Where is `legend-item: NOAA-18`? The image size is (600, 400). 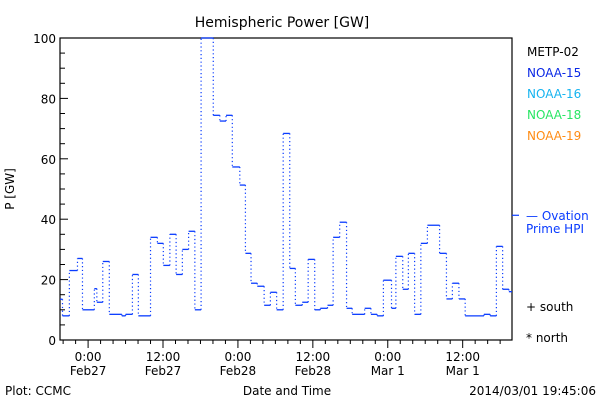 legend-item: NOAA-18 is located at coordinates (554, 115).